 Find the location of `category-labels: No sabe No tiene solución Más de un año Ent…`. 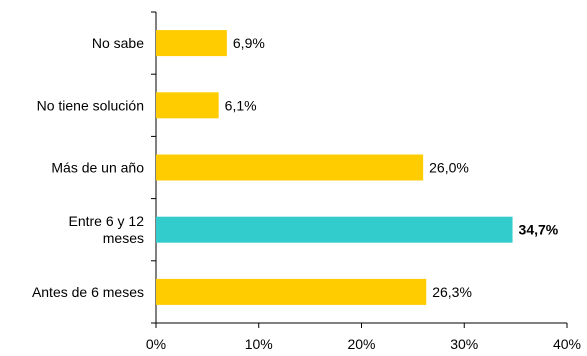

category-labels: No sabe No tiene solución Más de un año Ent… is located at coordinates (88, 167).